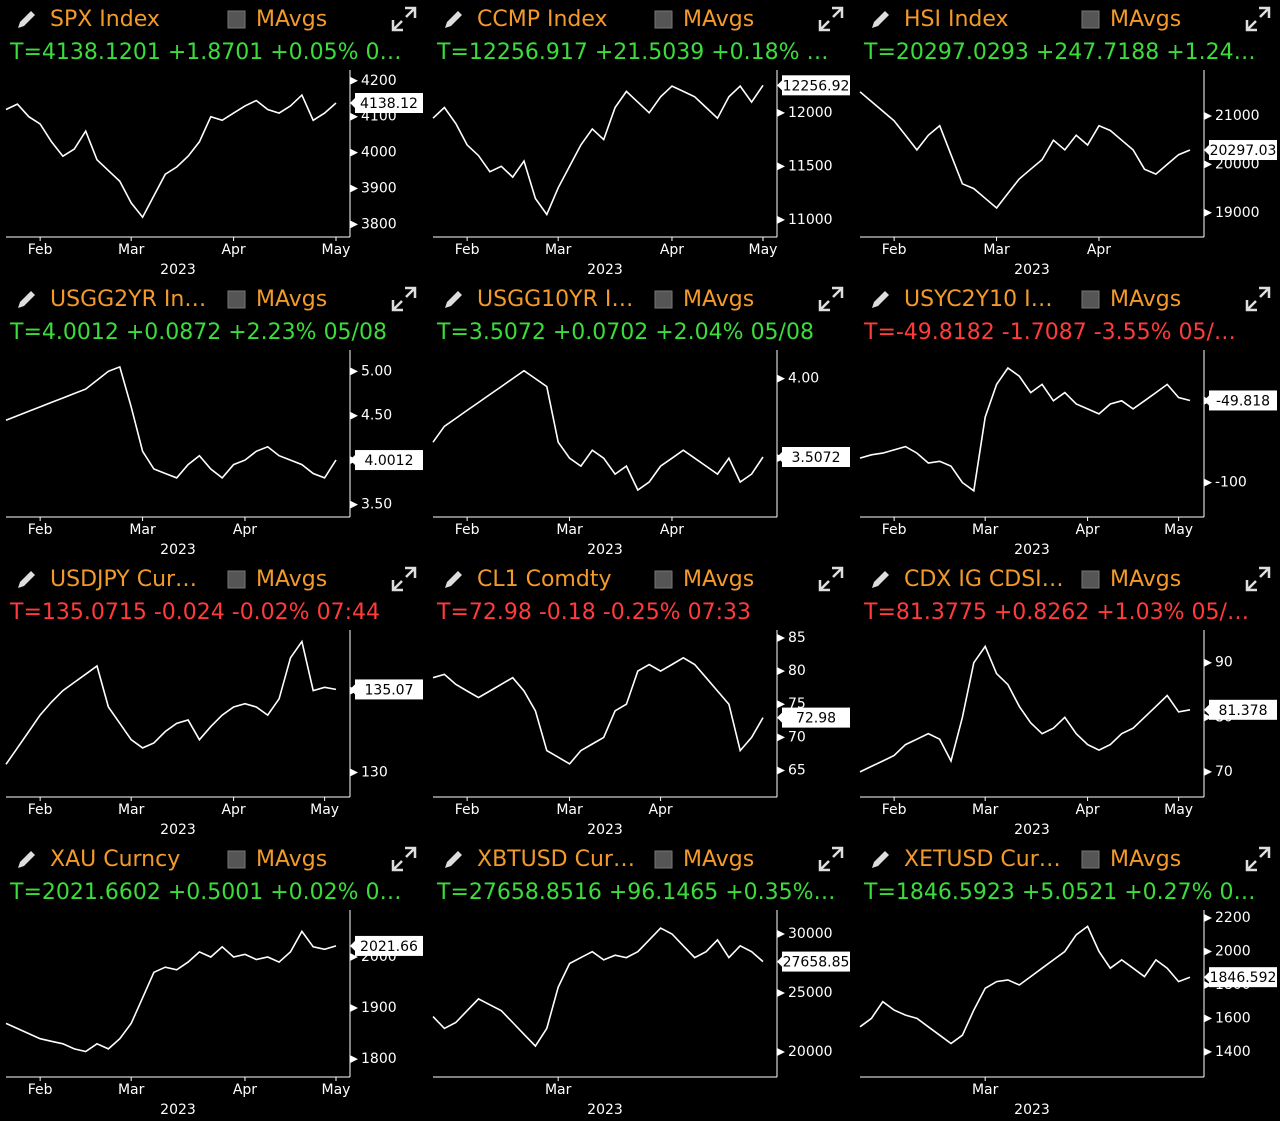 This screenshot has height=1121, width=1280. Describe the element at coordinates (1237, 213) in the screenshot. I see `y-tick-label: 19000` at that location.